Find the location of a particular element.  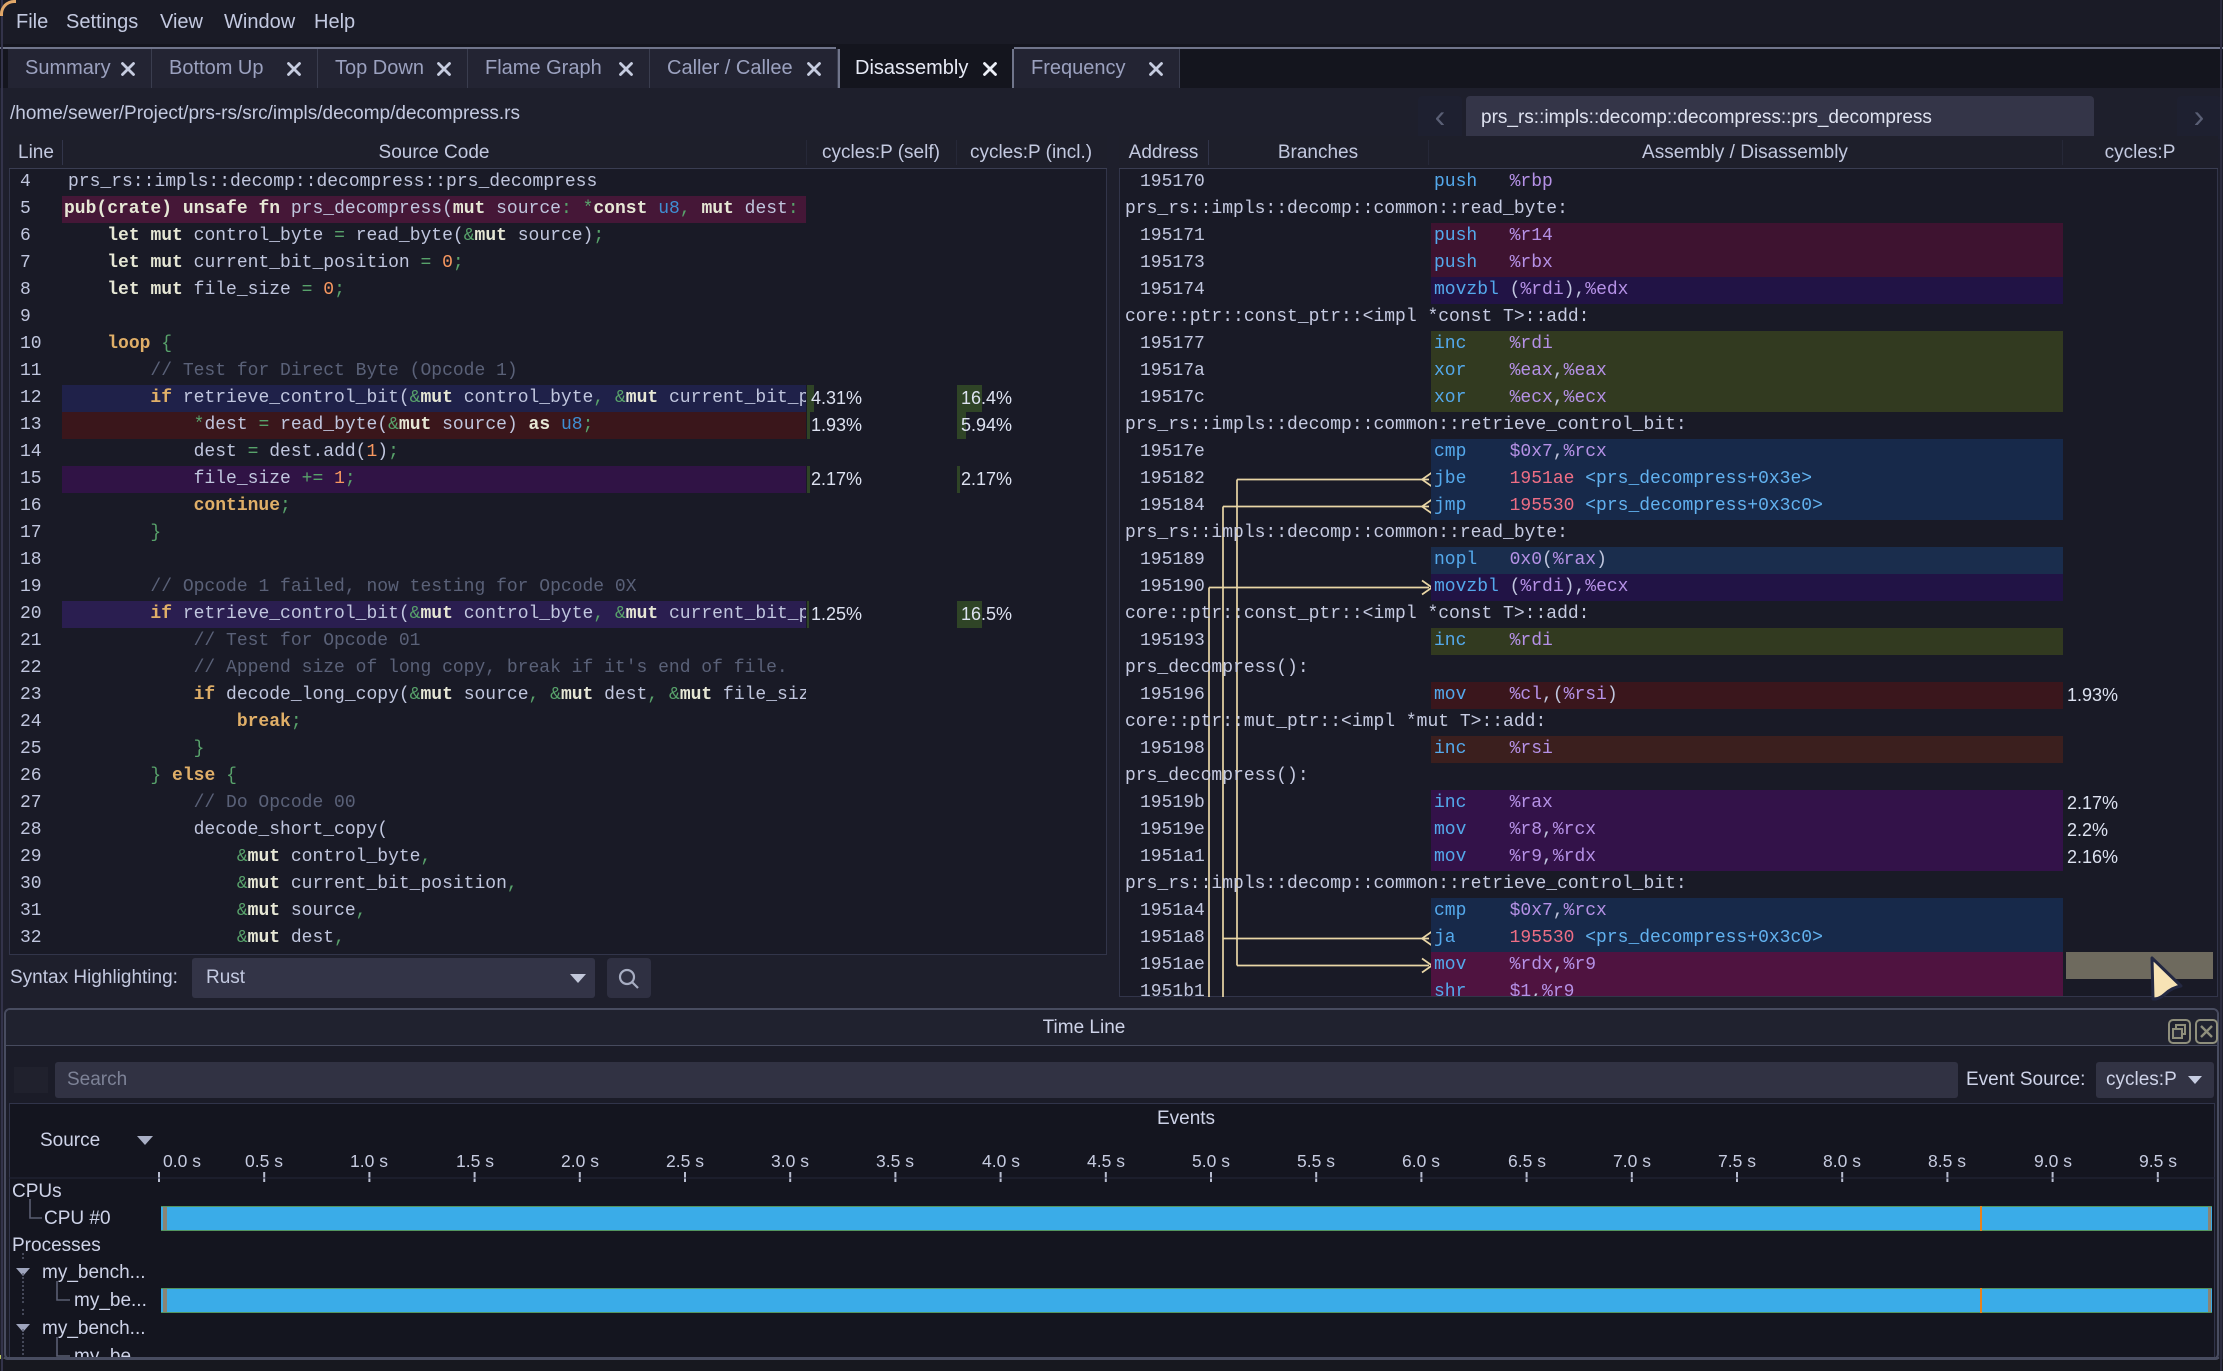

svg-text: 3.5 s is located at coordinates (895, 1161).